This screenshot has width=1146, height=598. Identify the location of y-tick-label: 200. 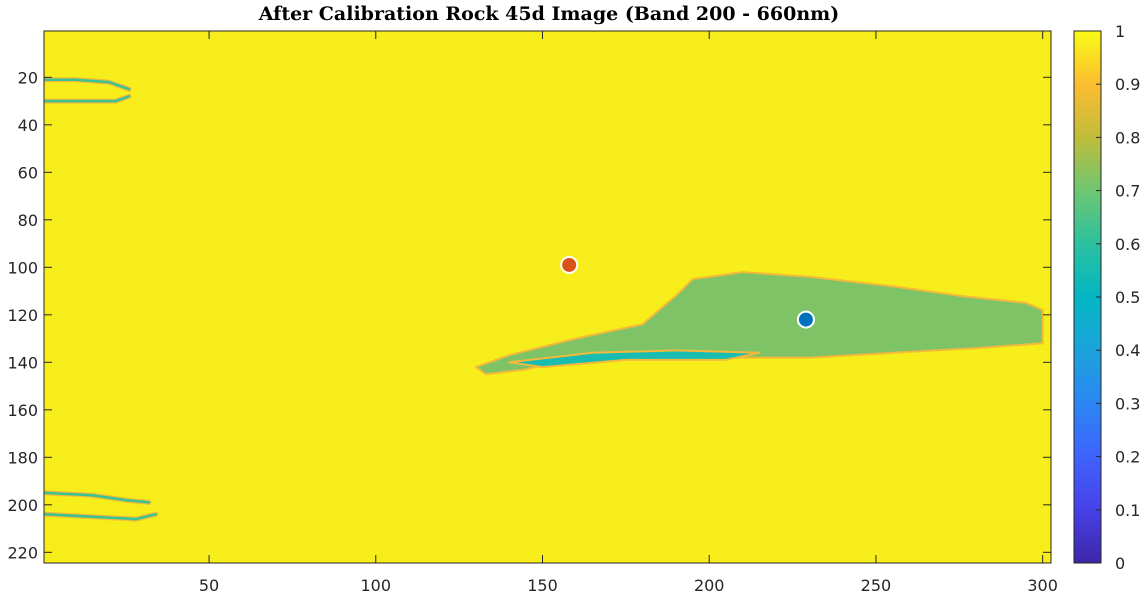
(22, 505).